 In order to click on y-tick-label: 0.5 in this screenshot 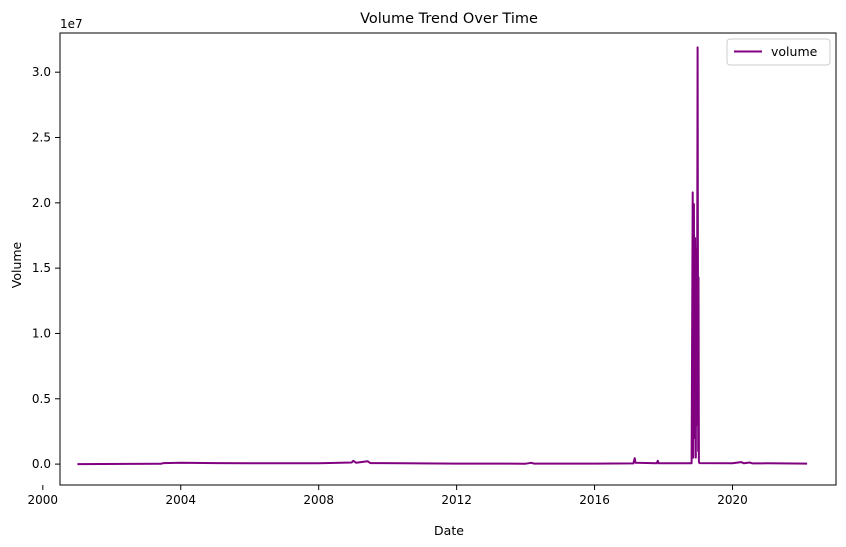, I will do `click(41, 399)`.